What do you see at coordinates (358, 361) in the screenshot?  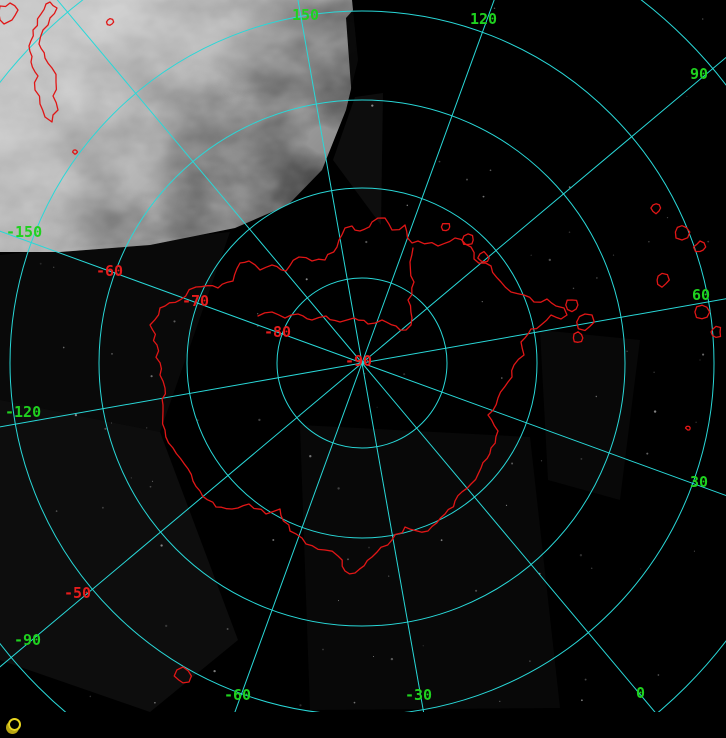 I see `latitude-label: -90` at bounding box center [358, 361].